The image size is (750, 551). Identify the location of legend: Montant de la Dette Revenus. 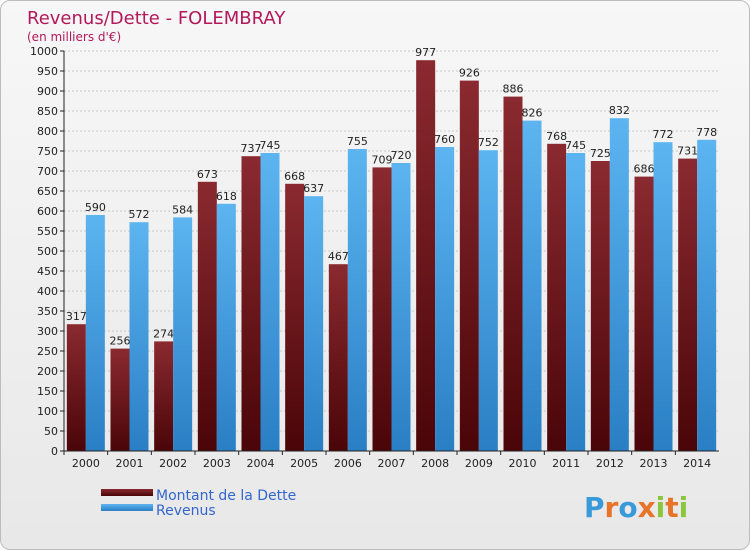
(198, 503).